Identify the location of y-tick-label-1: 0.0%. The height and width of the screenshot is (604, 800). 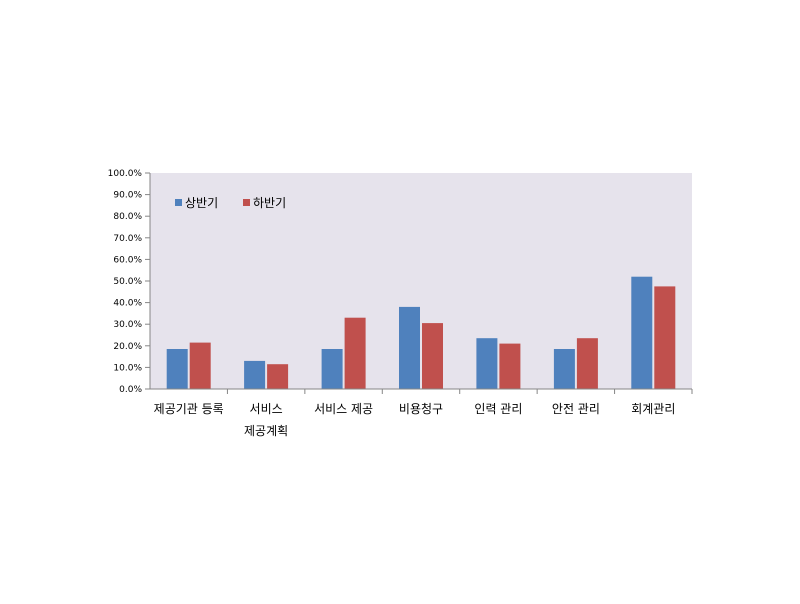
(130, 390).